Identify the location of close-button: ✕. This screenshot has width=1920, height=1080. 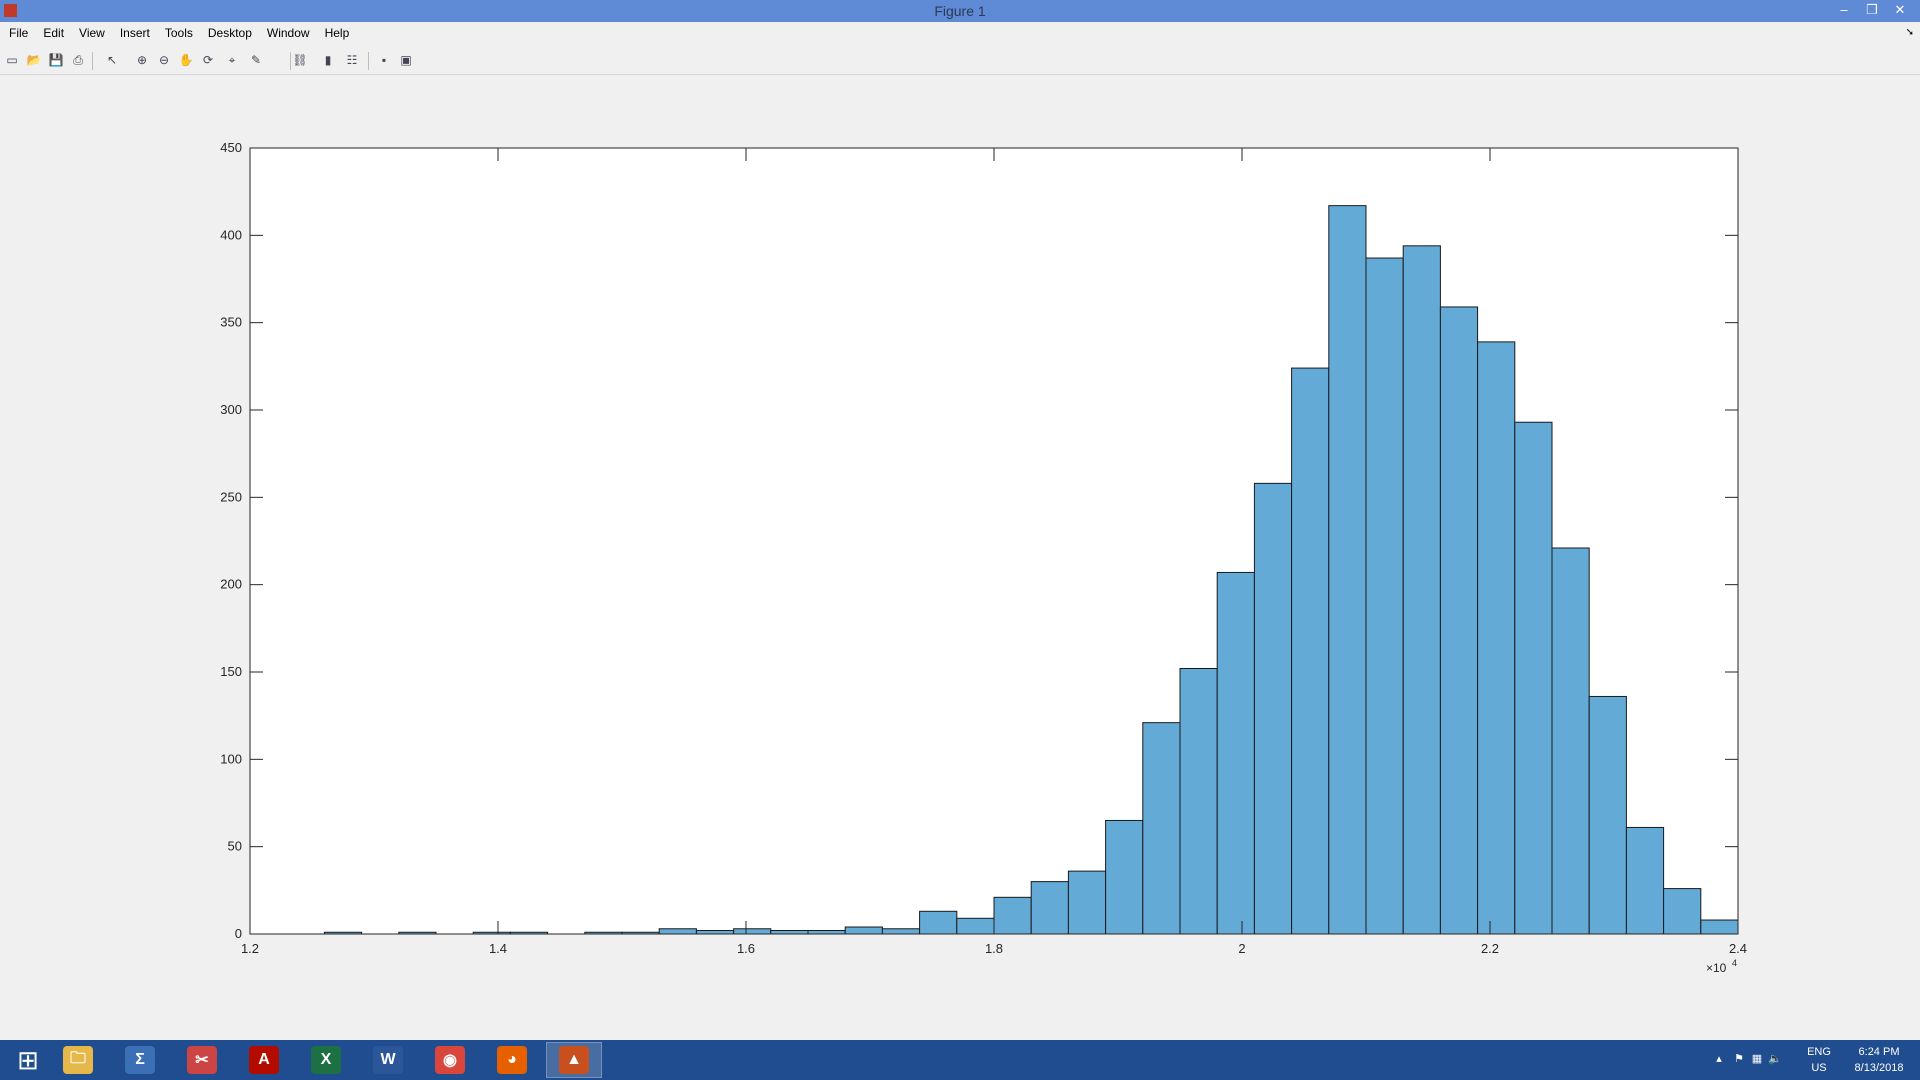
(1900, 9).